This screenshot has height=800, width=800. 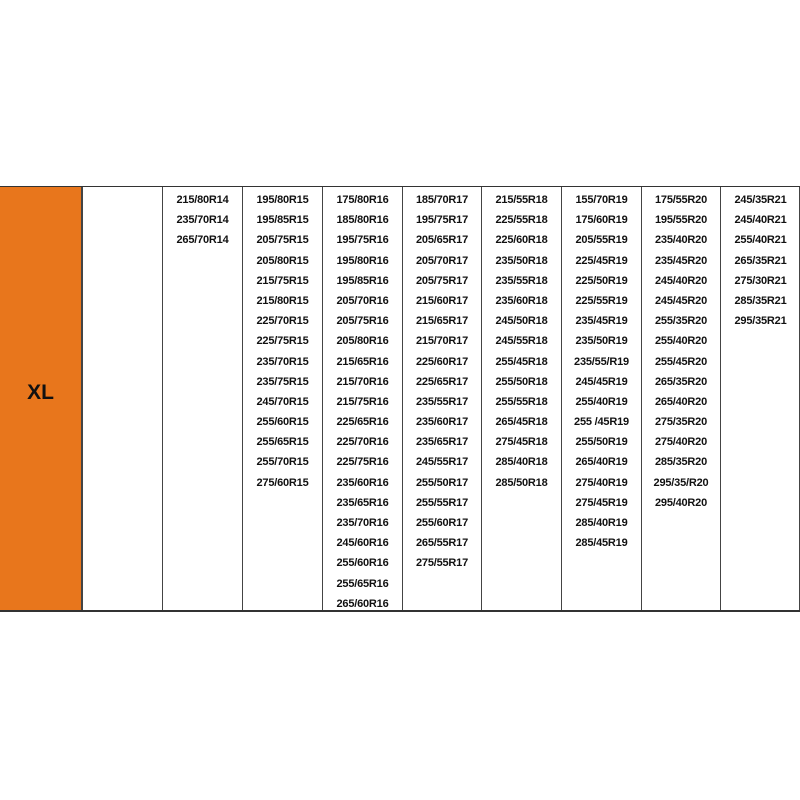 I want to click on tire-size-cell: 255 /45R19, so click(x=601, y=422).